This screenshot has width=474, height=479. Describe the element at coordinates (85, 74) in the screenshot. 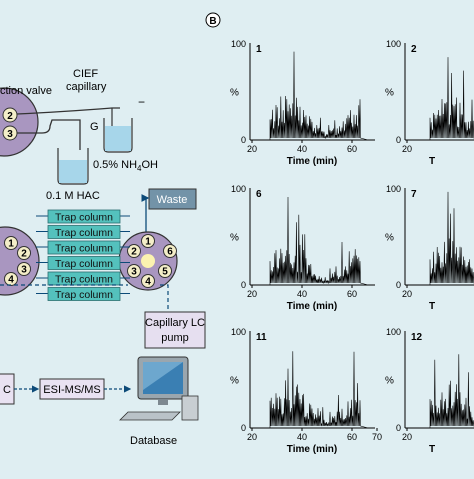

I see `cief-capillary-label-1: CIEF` at that location.